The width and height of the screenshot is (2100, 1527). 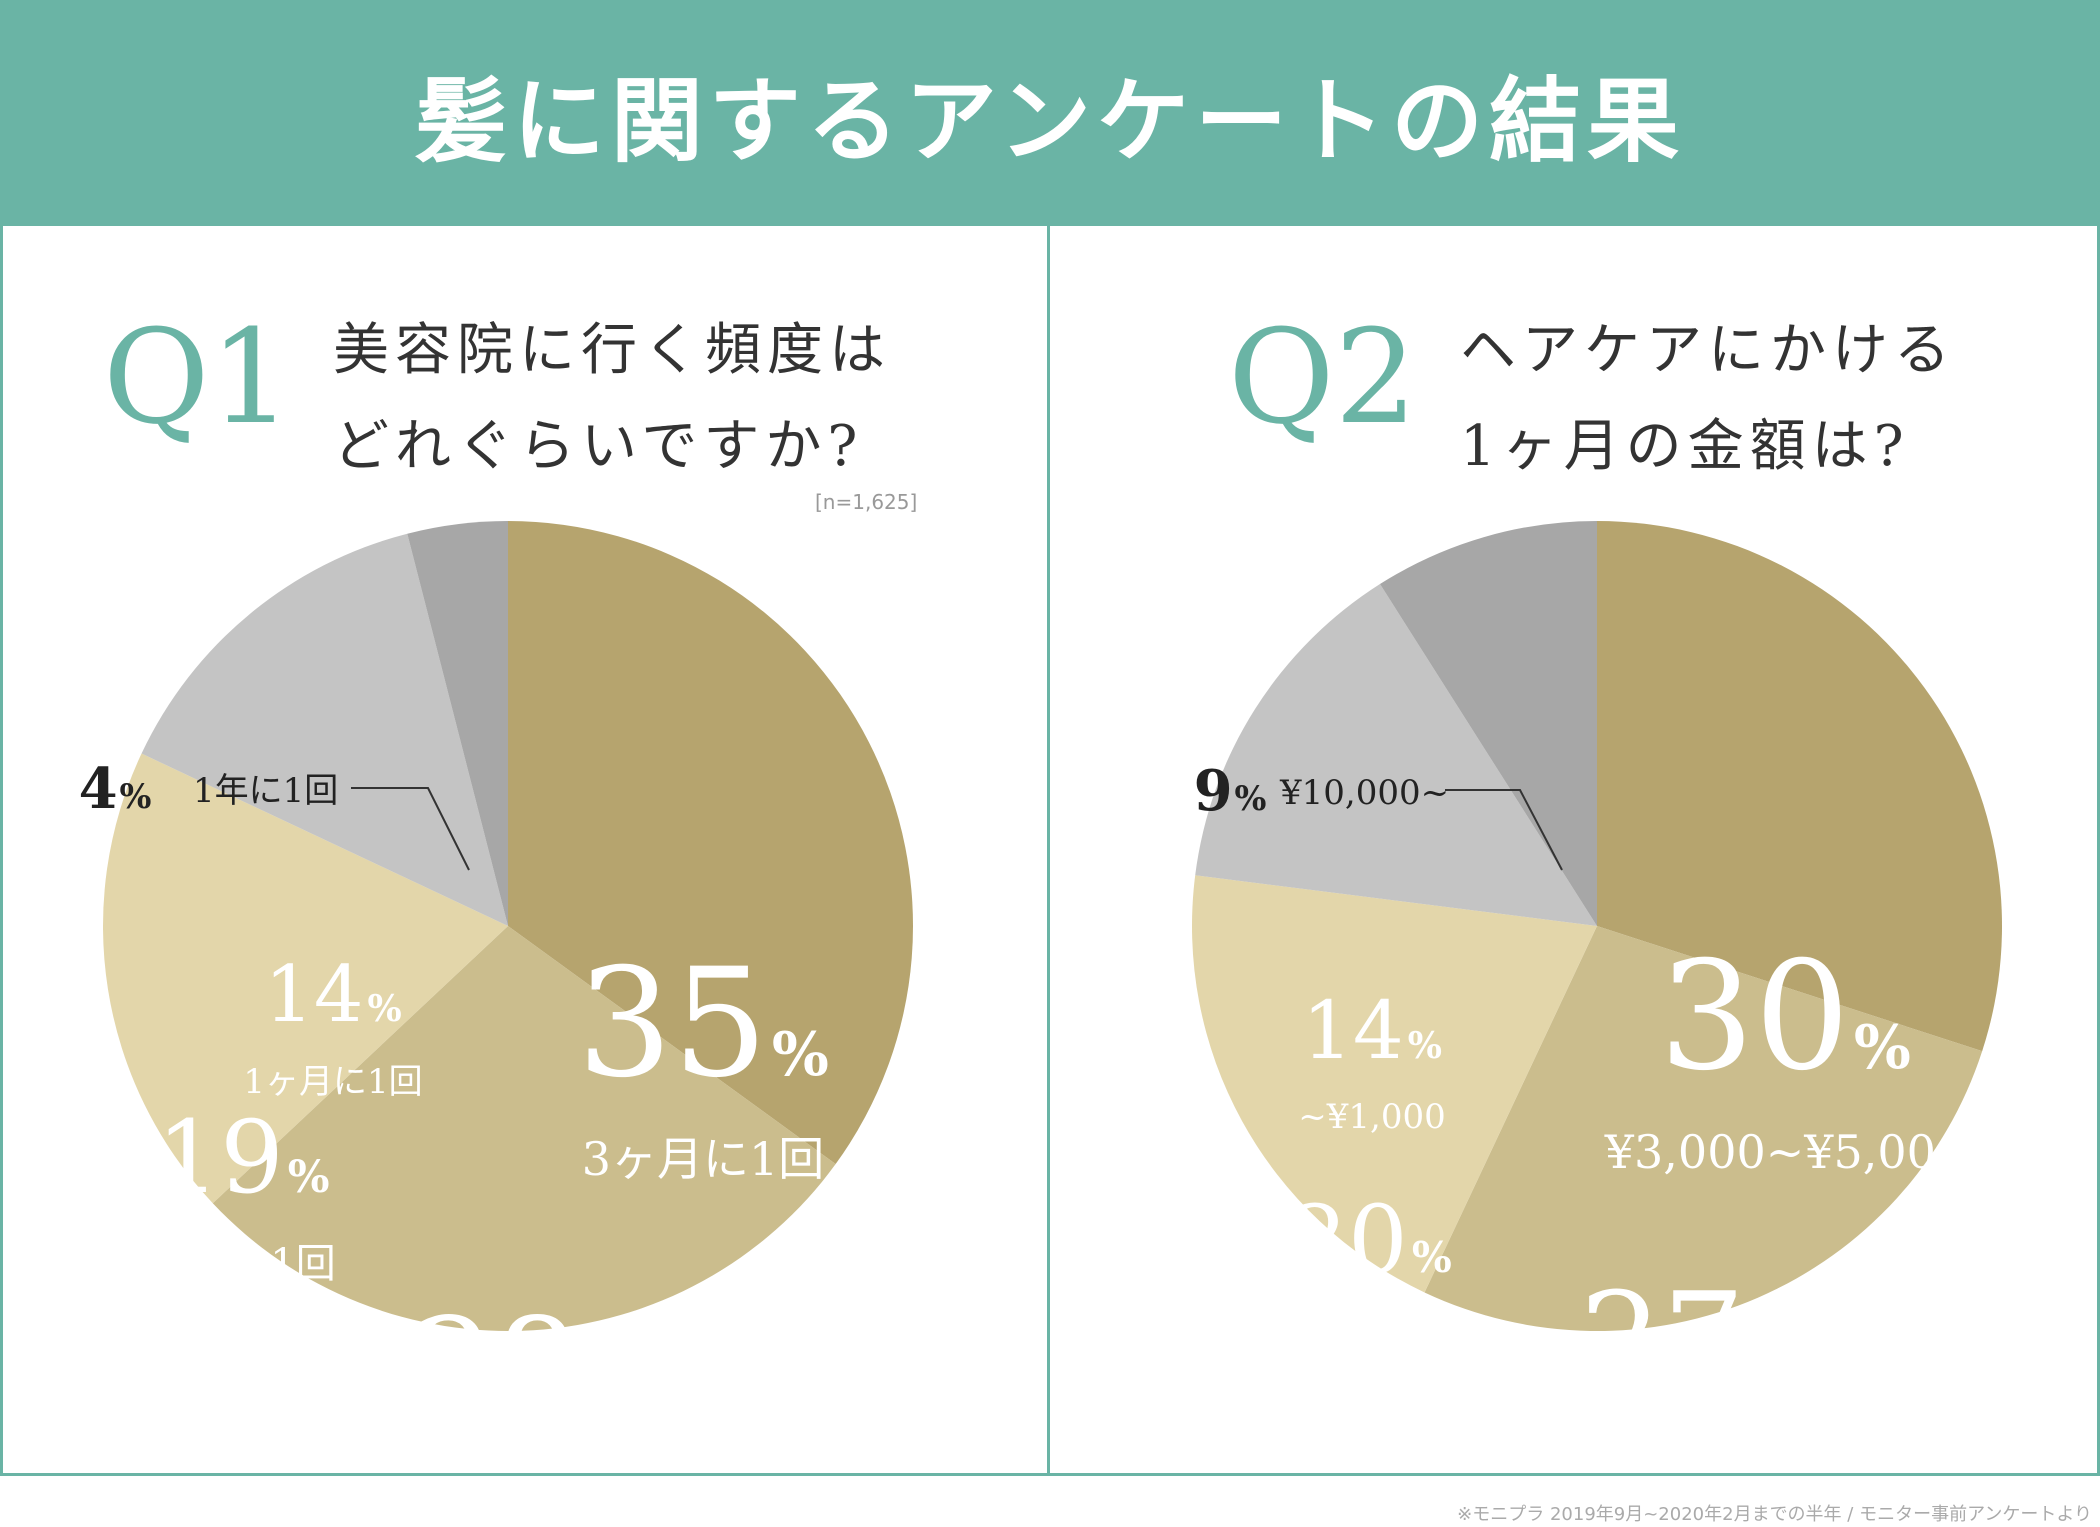 I want to click on q2-slice-3-label: ¥5,000~, so click(x=1369, y=1338).